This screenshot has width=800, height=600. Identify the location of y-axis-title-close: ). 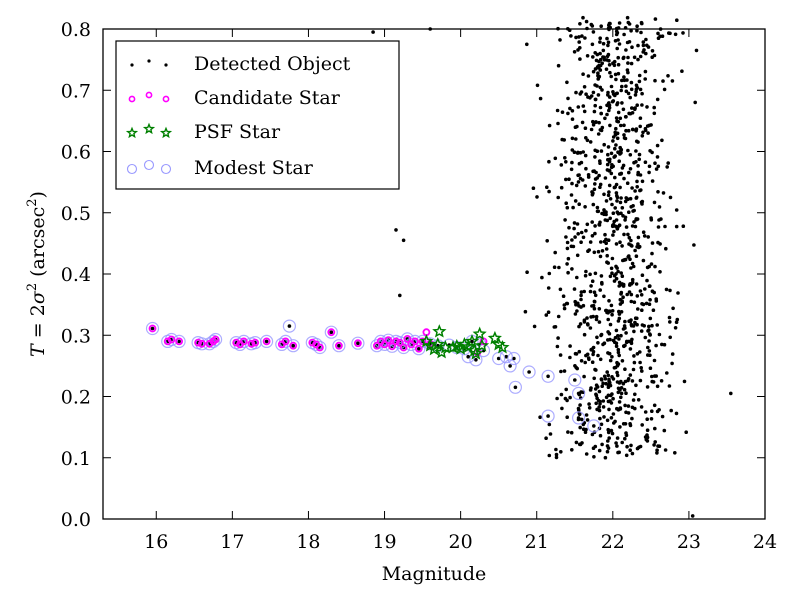
(38, 194).